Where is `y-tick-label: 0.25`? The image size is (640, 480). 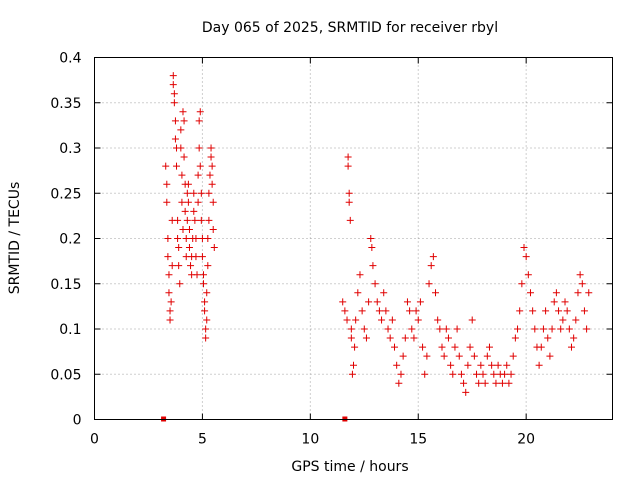 y-tick-label: 0.25 is located at coordinates (65, 194).